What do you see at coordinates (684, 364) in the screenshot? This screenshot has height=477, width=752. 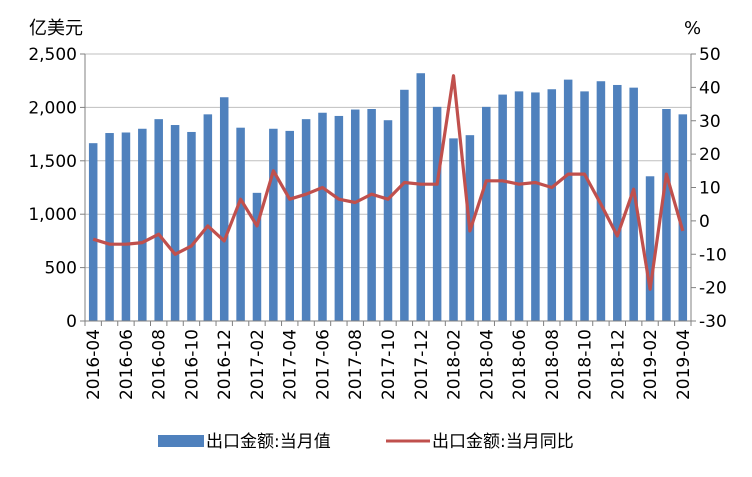 I see `x-tick-label: 2019-04` at bounding box center [684, 364].